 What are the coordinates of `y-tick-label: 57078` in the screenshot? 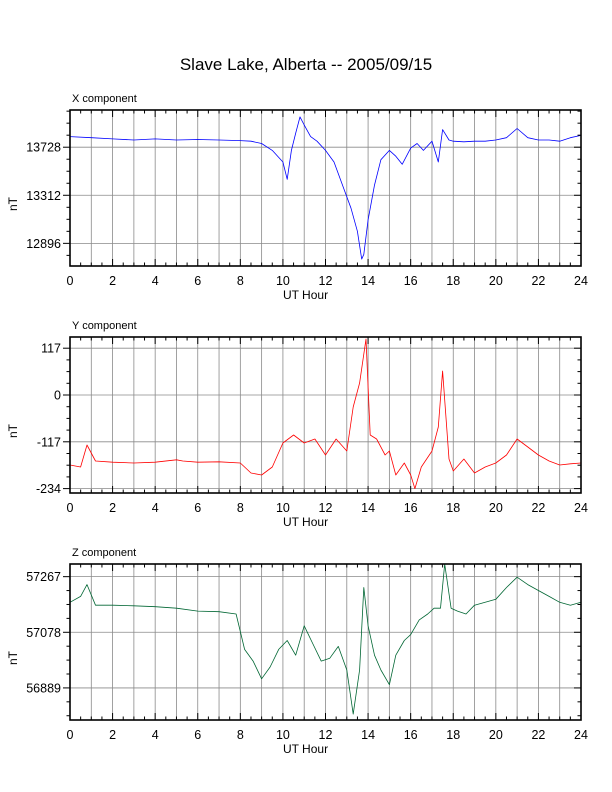 It's located at (43, 633).